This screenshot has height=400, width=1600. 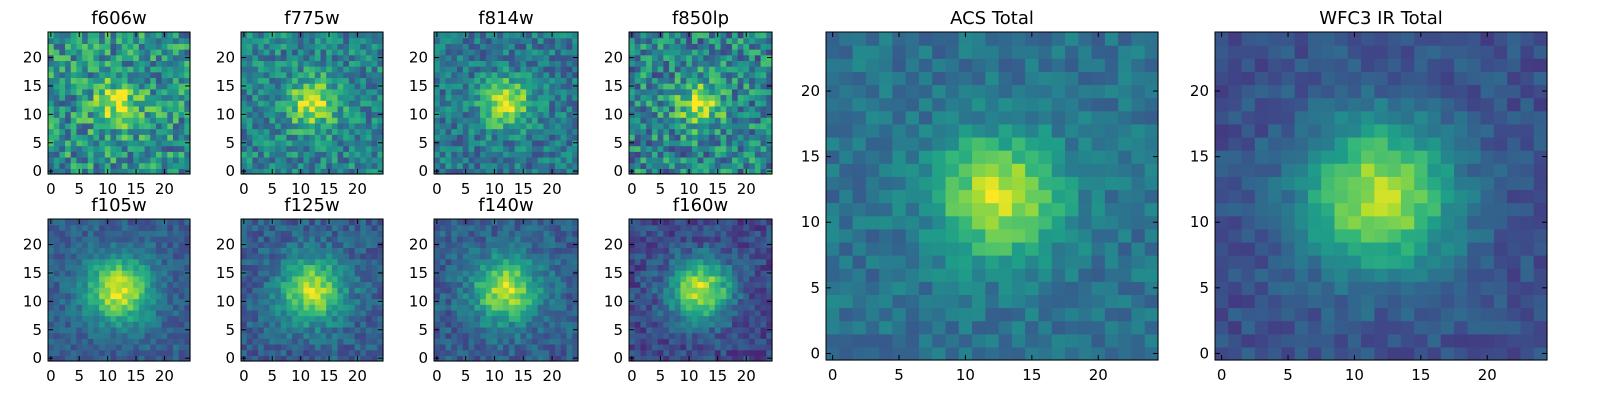 I want to click on y-tick-label: 20, so click(x=225, y=58).